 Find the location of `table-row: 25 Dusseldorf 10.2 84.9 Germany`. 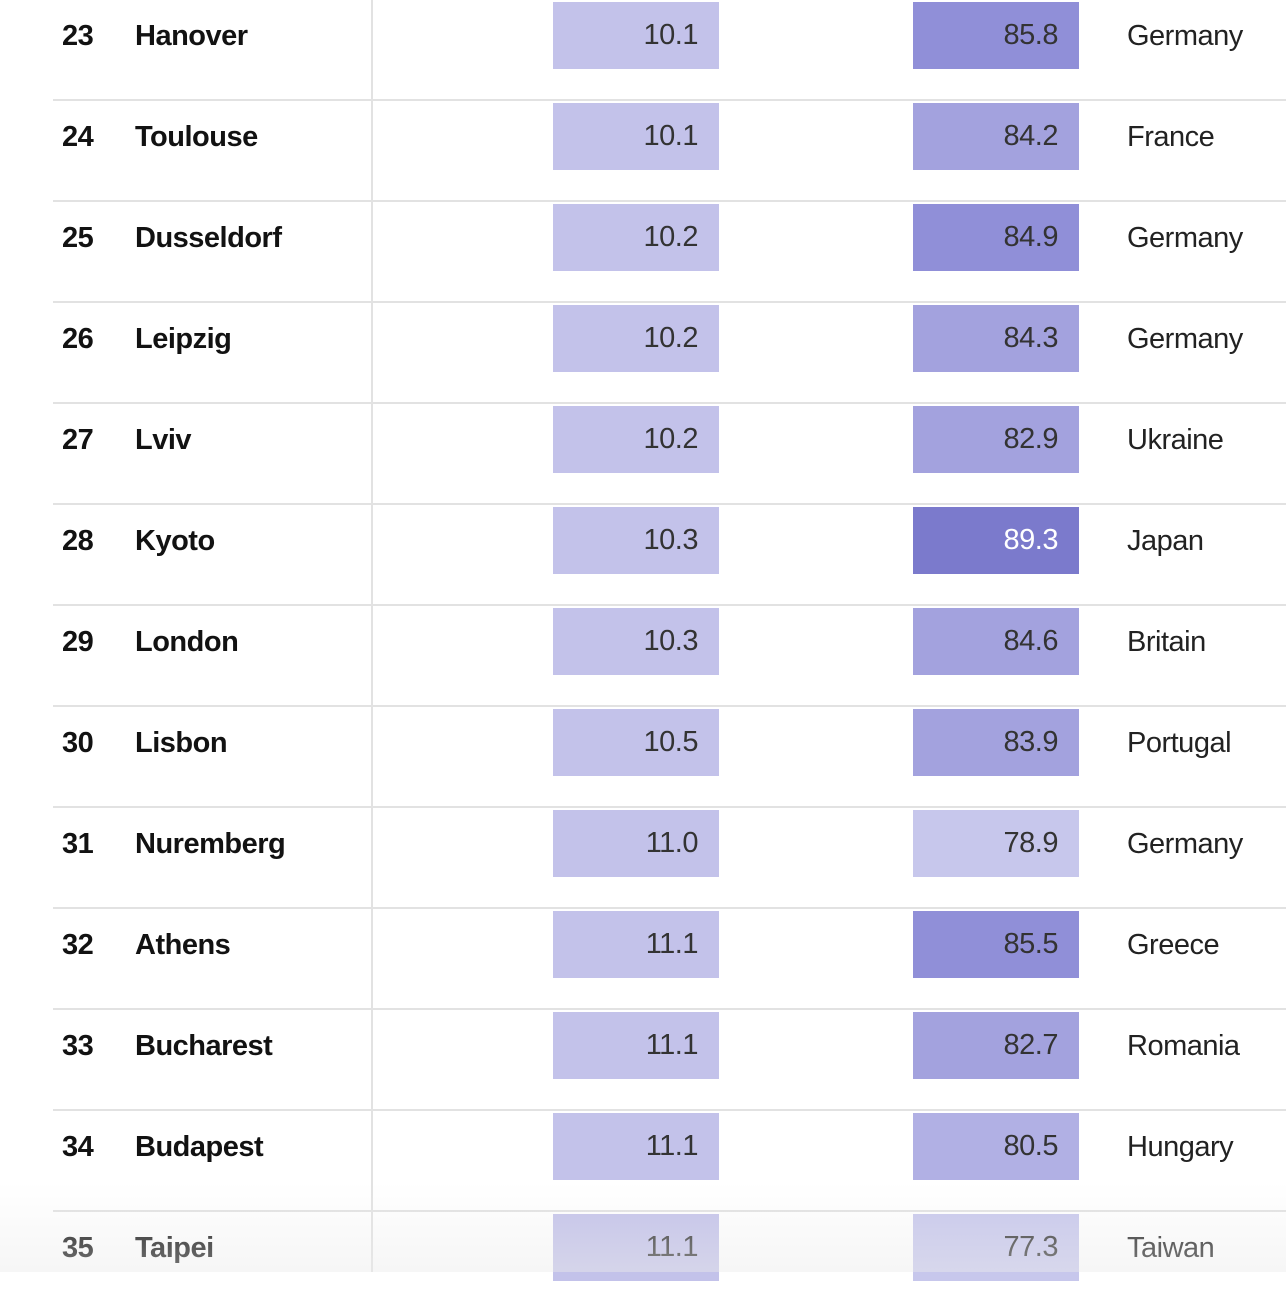

table-row: 25 Dusseldorf 10.2 84.9 Germany is located at coordinates (643, 252).